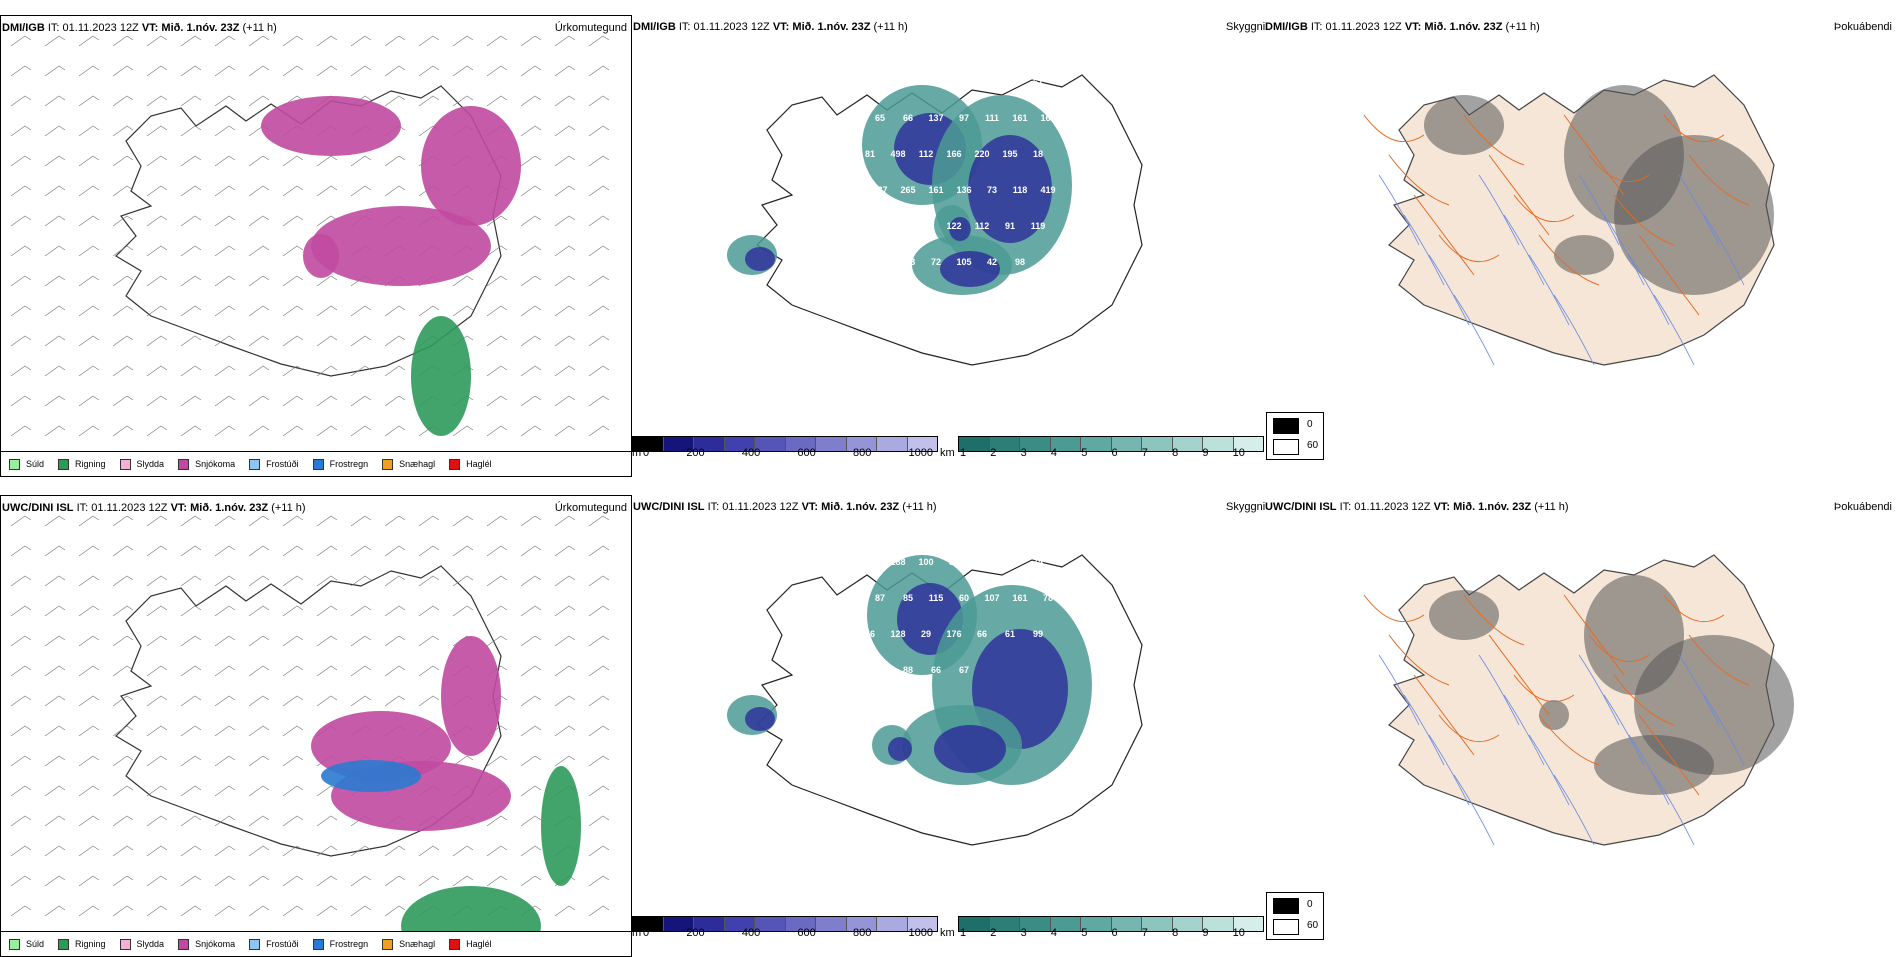 The image size is (1900, 957). What do you see at coordinates (897, 226) in the screenshot?
I see `ceiling-value-label: 308` at bounding box center [897, 226].